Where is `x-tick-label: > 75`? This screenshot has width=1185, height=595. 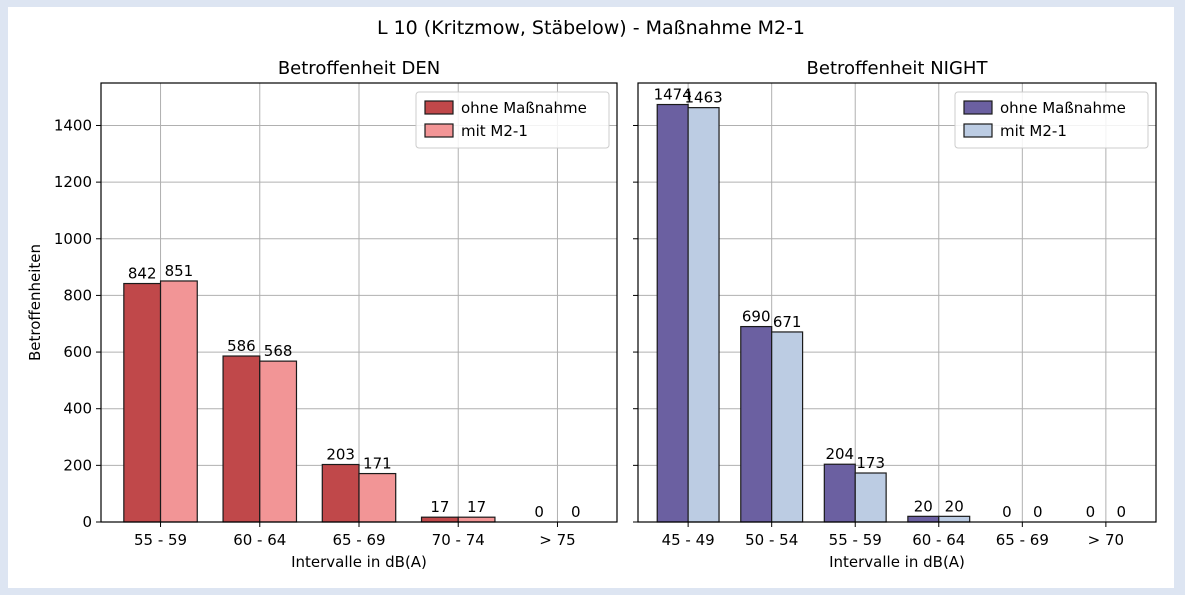 x-tick-label: > 75 is located at coordinates (557, 540).